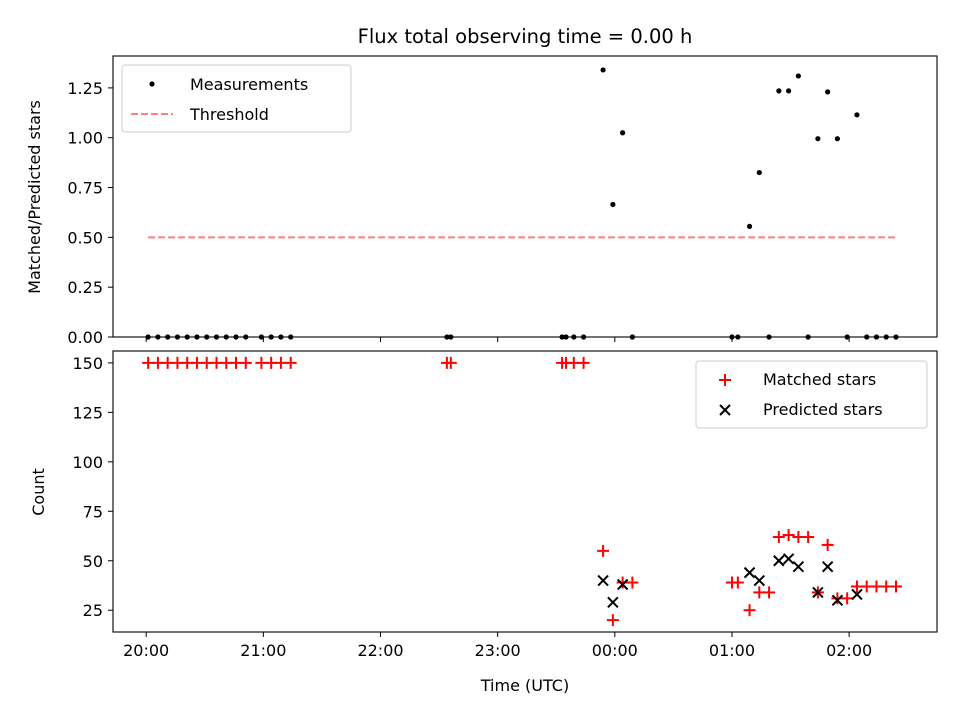  I want to click on bottom-y-tick-label: 150, so click(87, 363).